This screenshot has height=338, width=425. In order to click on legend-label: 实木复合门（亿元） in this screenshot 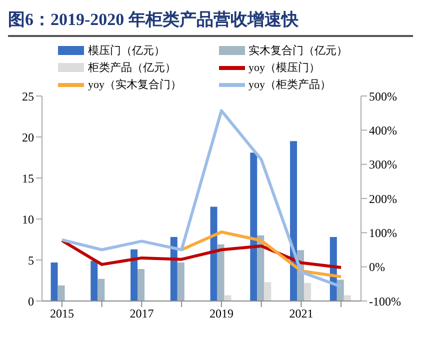, I will do `click(298, 51)`.